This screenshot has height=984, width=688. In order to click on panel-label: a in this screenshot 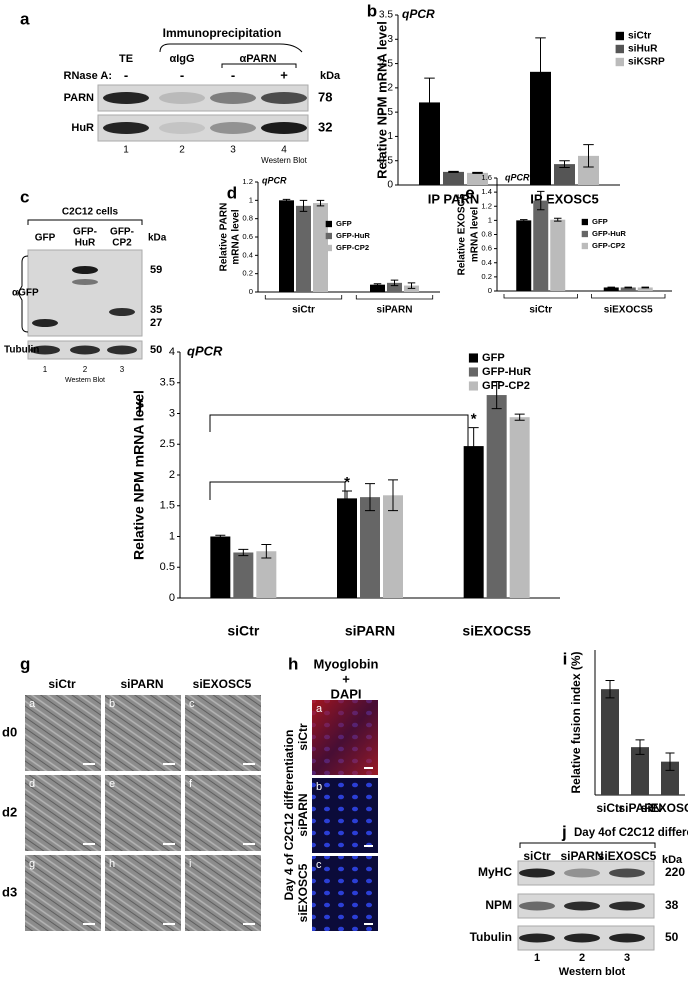, I will do `click(25, 18)`.